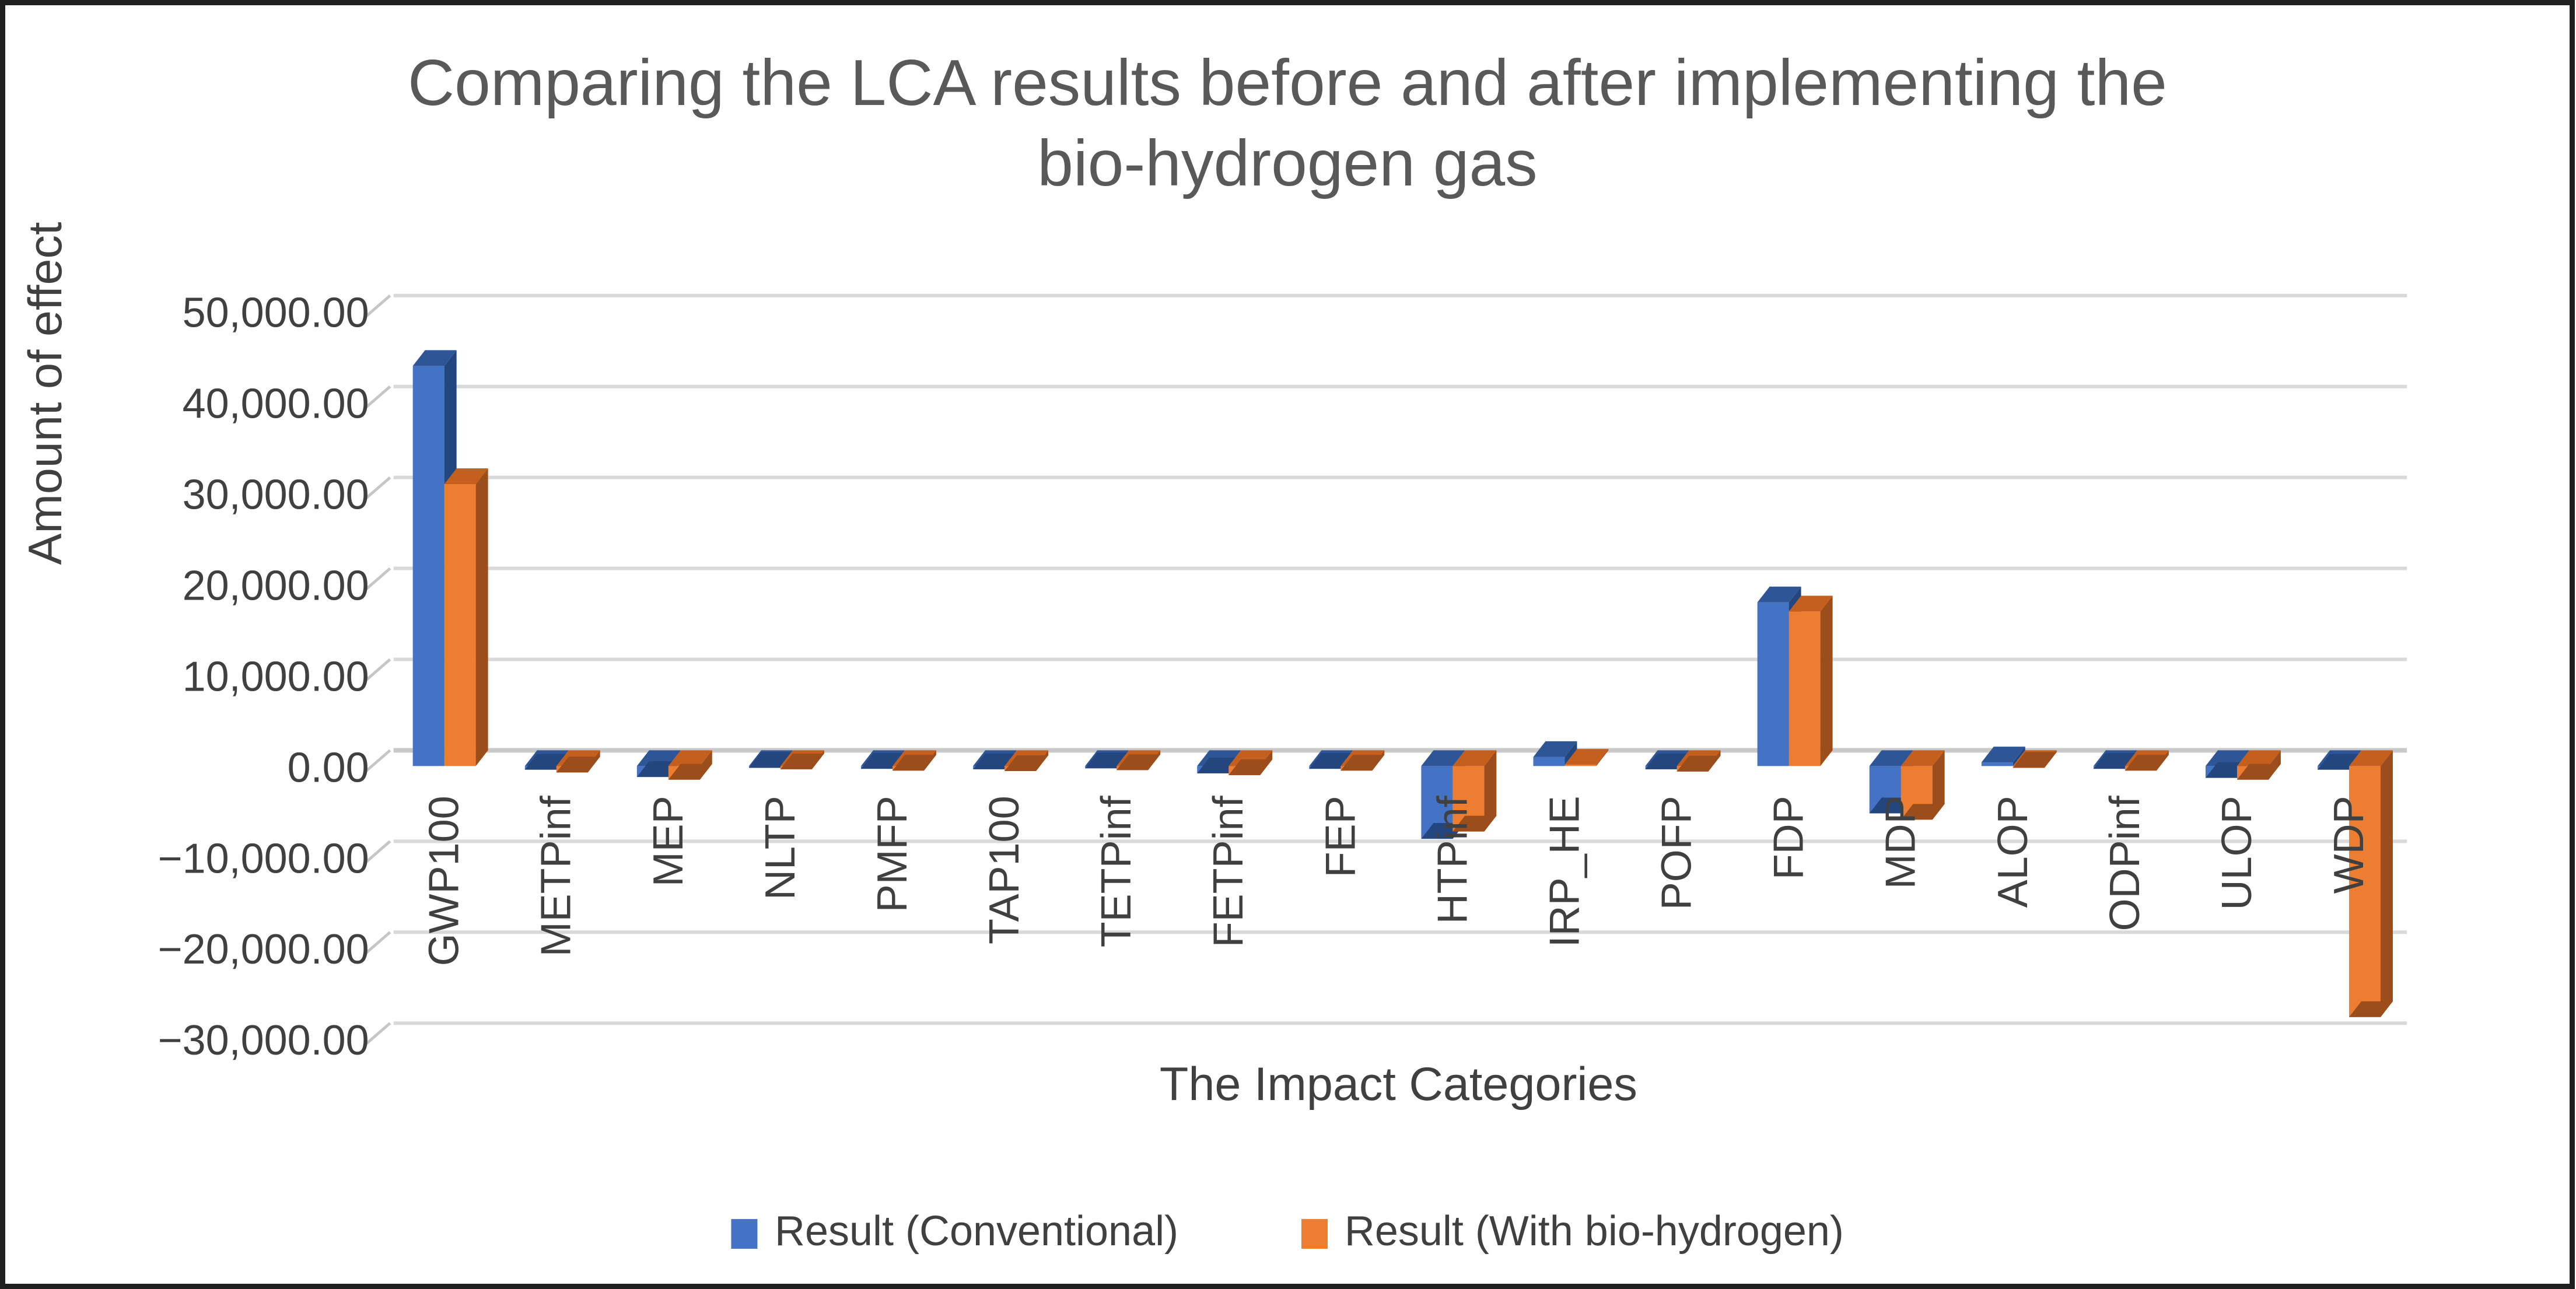  Describe the element at coordinates (1555, 749) in the screenshot. I see `bar-IRP_HE-conventional-top-face` at that location.